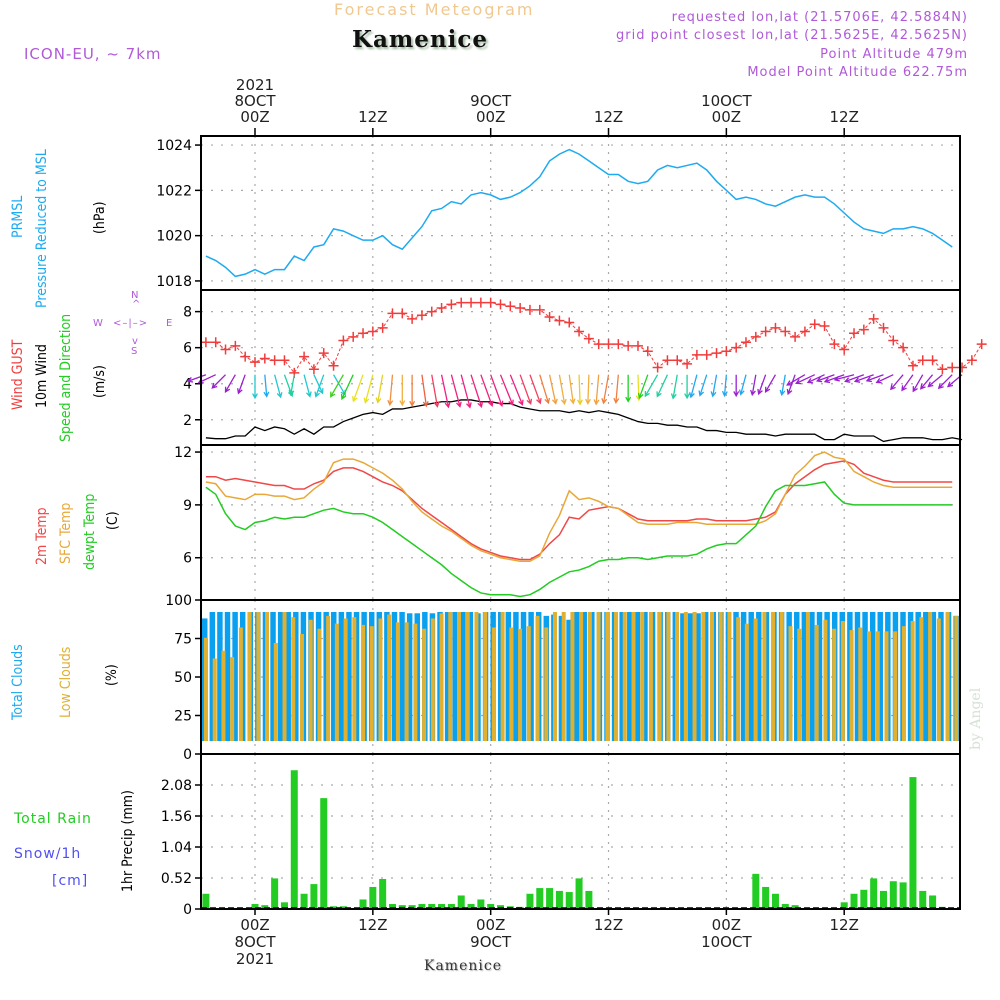  What do you see at coordinates (53, 819) in the screenshot?
I see `label-total-rain: Total Rain` at bounding box center [53, 819].